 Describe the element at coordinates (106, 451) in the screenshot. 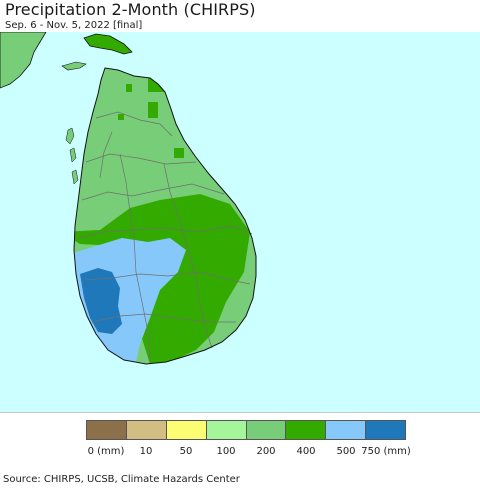

I see `legend-label-0: 0 (mm)` at that location.